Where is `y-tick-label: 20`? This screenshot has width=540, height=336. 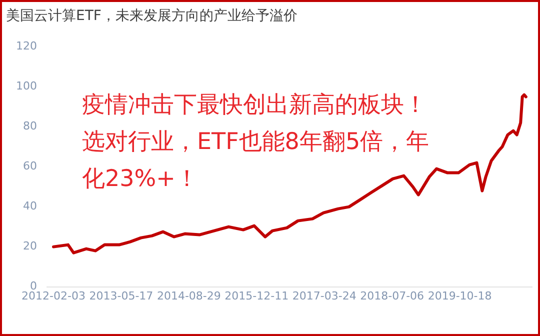 y-tick-label: 20 is located at coordinates (29, 246).